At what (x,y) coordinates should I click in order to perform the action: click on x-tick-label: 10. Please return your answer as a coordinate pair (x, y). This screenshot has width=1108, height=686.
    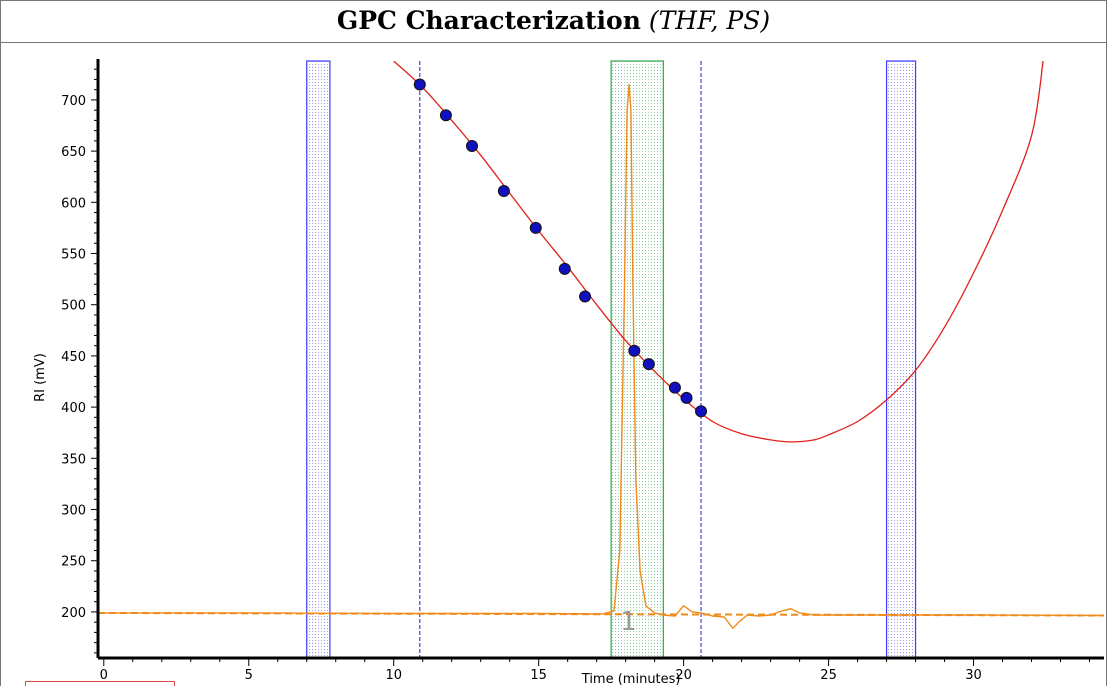
    Looking at the image, I should click on (393, 675).